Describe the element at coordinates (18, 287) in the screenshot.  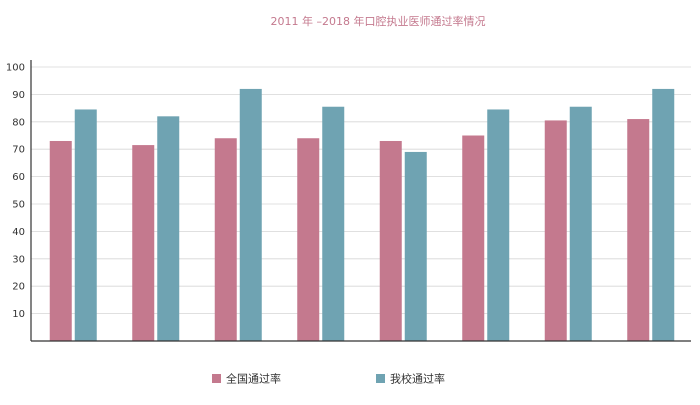
I see `y-tick-label: 20` at that location.